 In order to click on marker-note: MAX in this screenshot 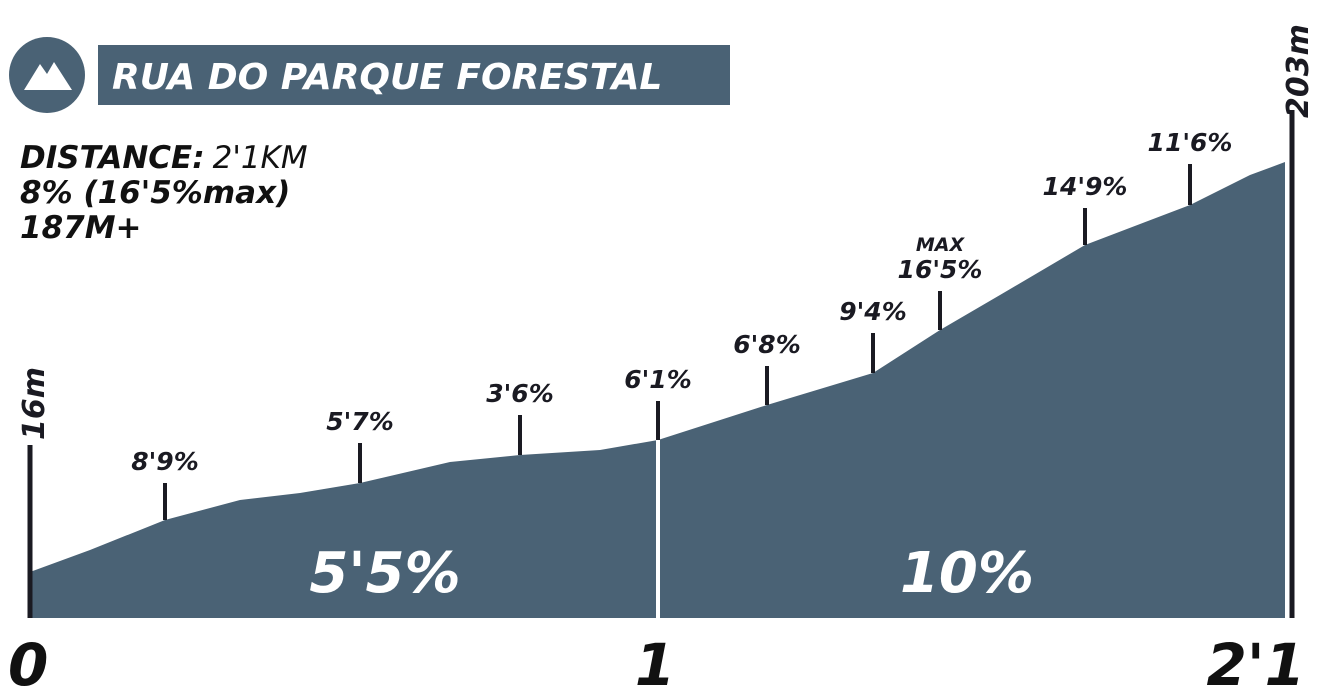, I will do `click(941, 245)`.